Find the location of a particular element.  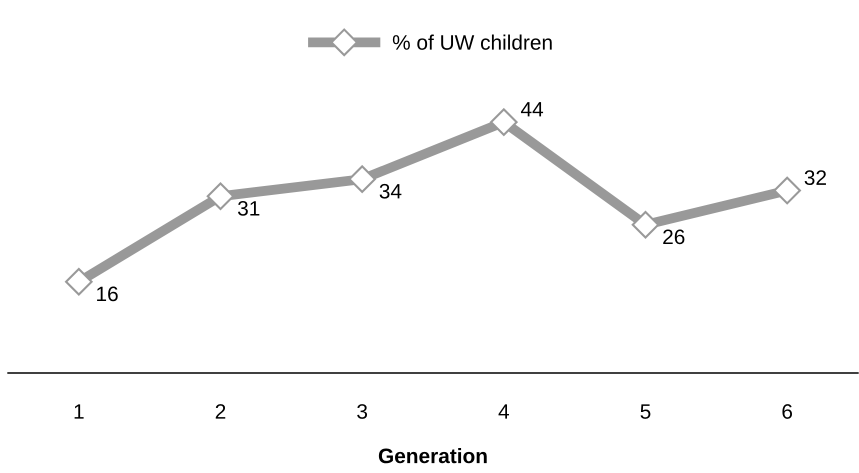

x-tick-label: 6 is located at coordinates (787, 411).